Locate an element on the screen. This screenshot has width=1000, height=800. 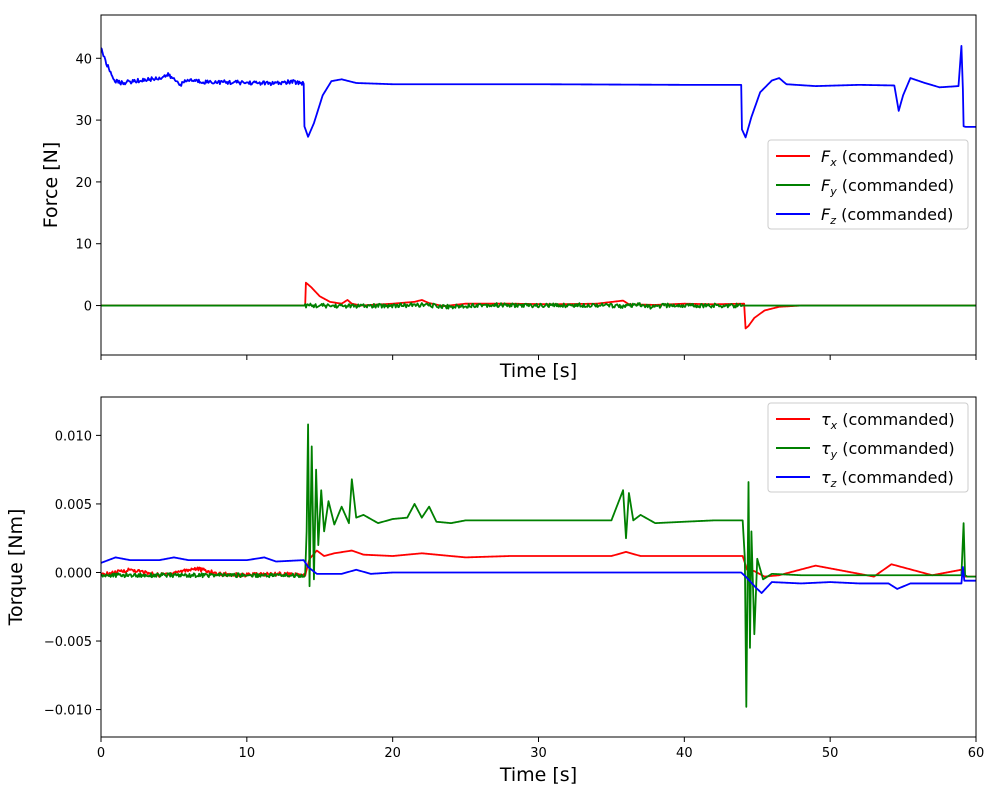
series-line-y is located at coordinates (538, 306).